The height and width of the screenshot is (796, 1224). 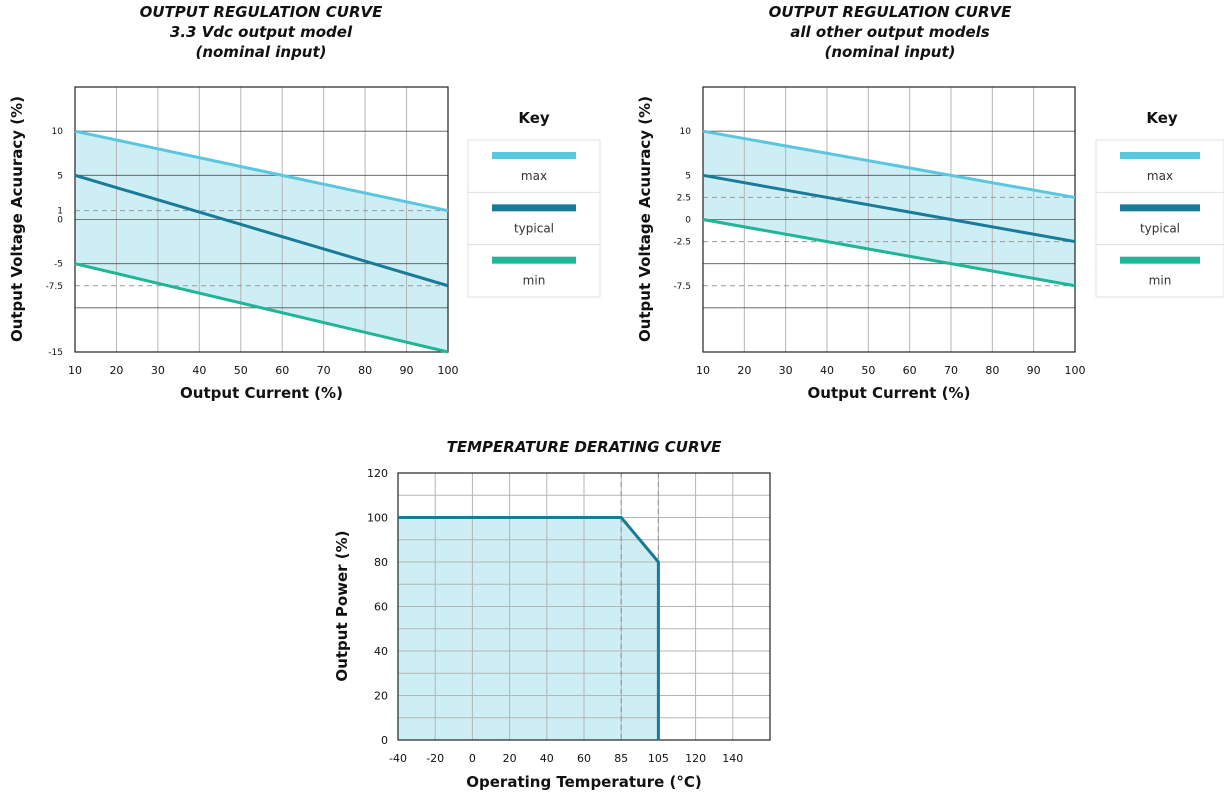 What do you see at coordinates (398, 758) in the screenshot?
I see `x-tick-label: -40` at bounding box center [398, 758].